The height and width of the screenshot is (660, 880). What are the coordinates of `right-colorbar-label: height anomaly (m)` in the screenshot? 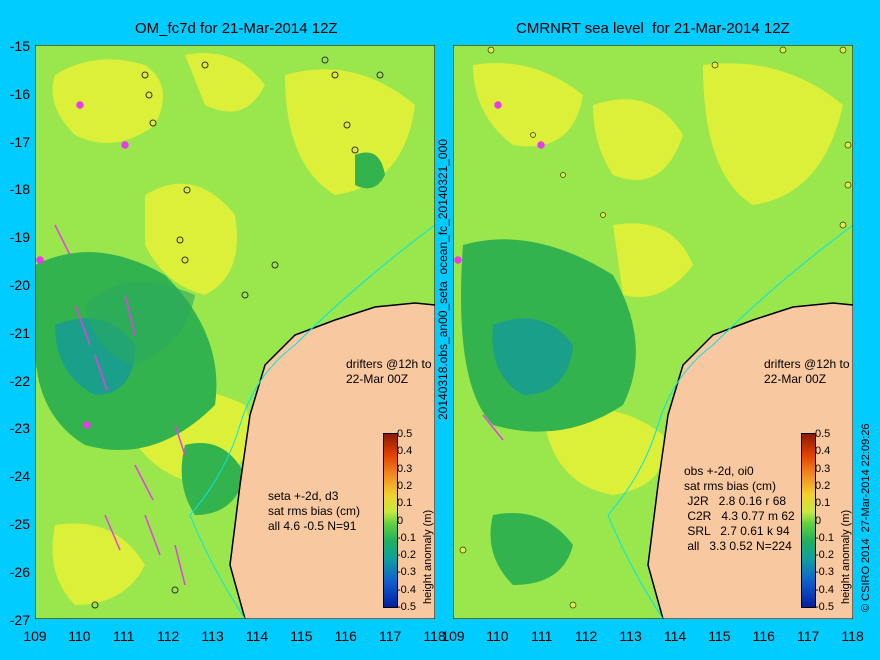 It's located at (846, 556).